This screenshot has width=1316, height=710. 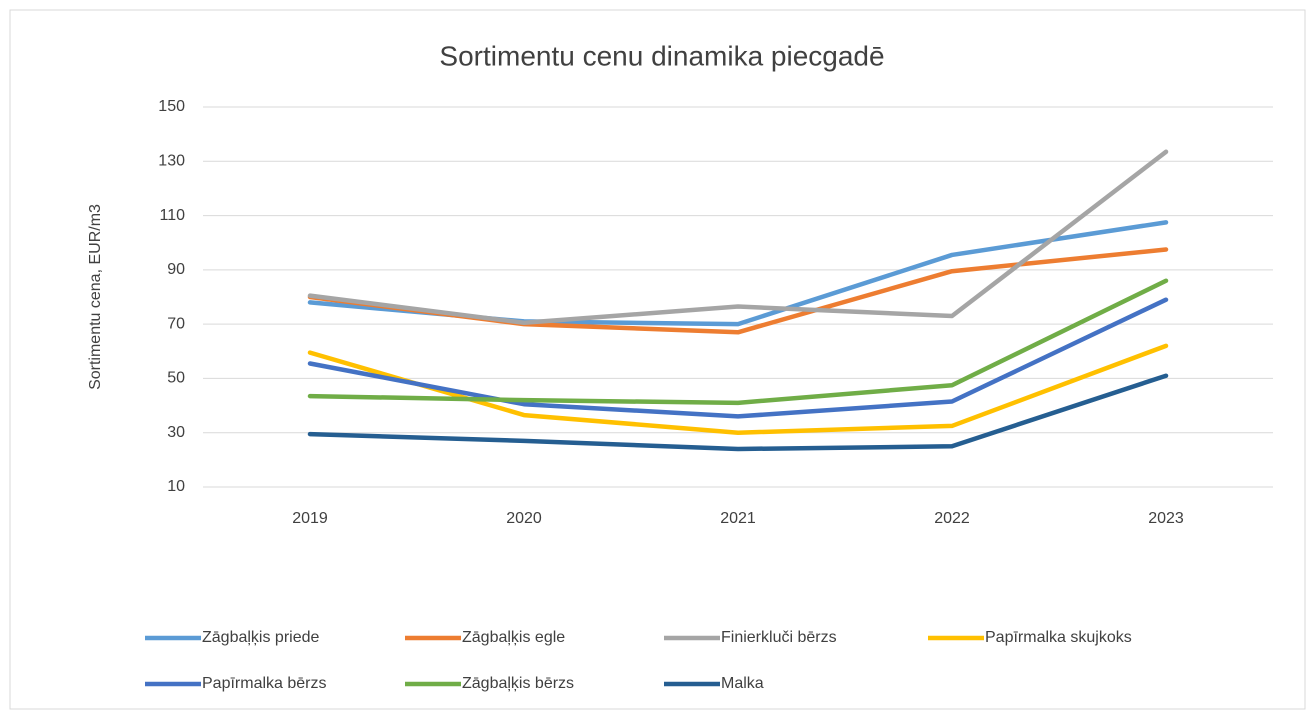 I want to click on legend-label: Zāgbaļķis egle, so click(x=513, y=637).